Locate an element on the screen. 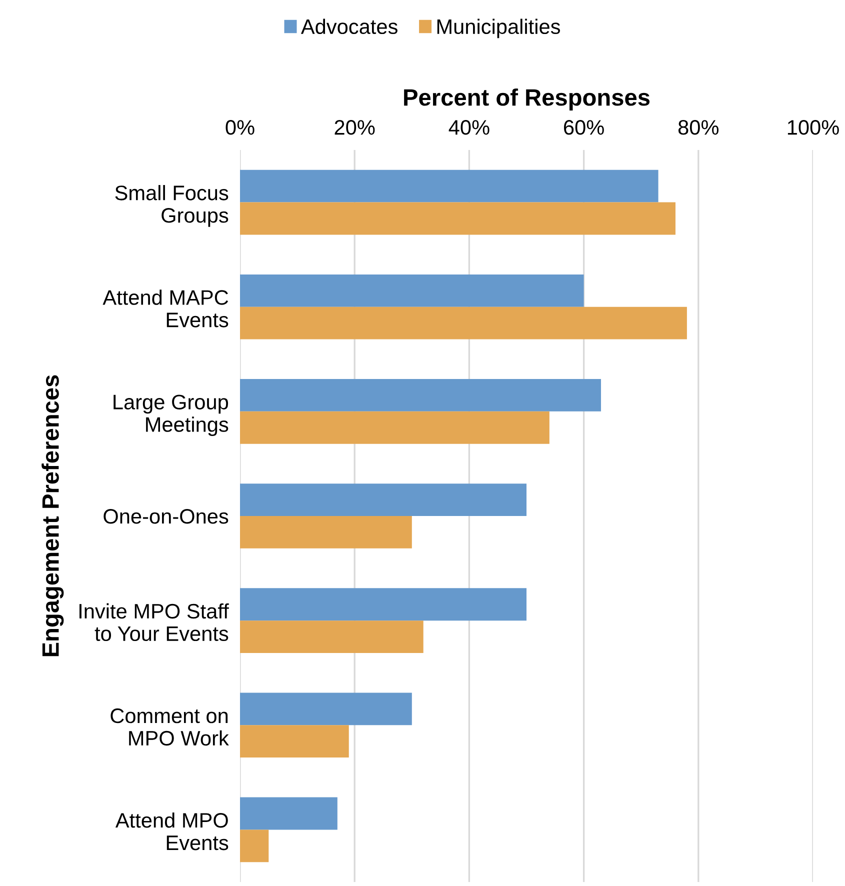 This screenshot has width=845, height=886. x-tick-label: 20% is located at coordinates (354, 127).